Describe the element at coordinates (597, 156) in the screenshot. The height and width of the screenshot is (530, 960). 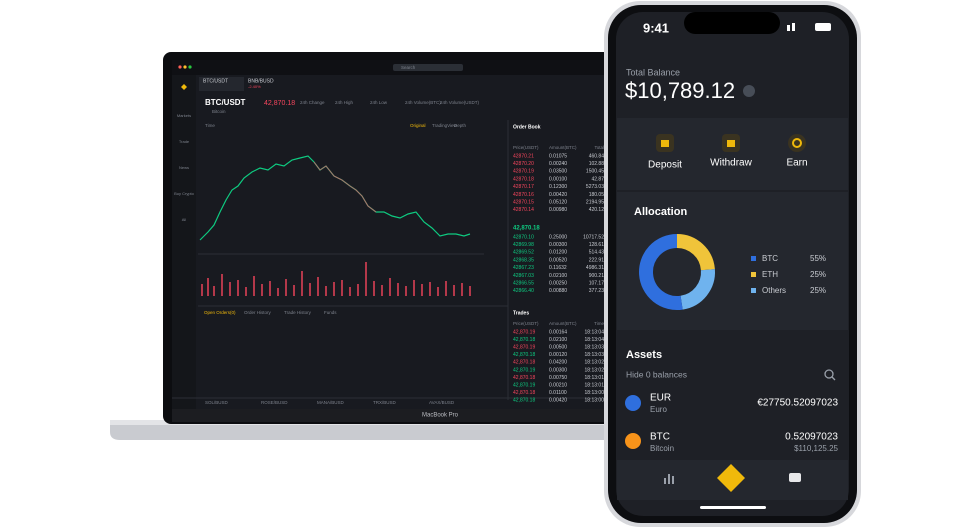
I see `label: 460.84` at that location.